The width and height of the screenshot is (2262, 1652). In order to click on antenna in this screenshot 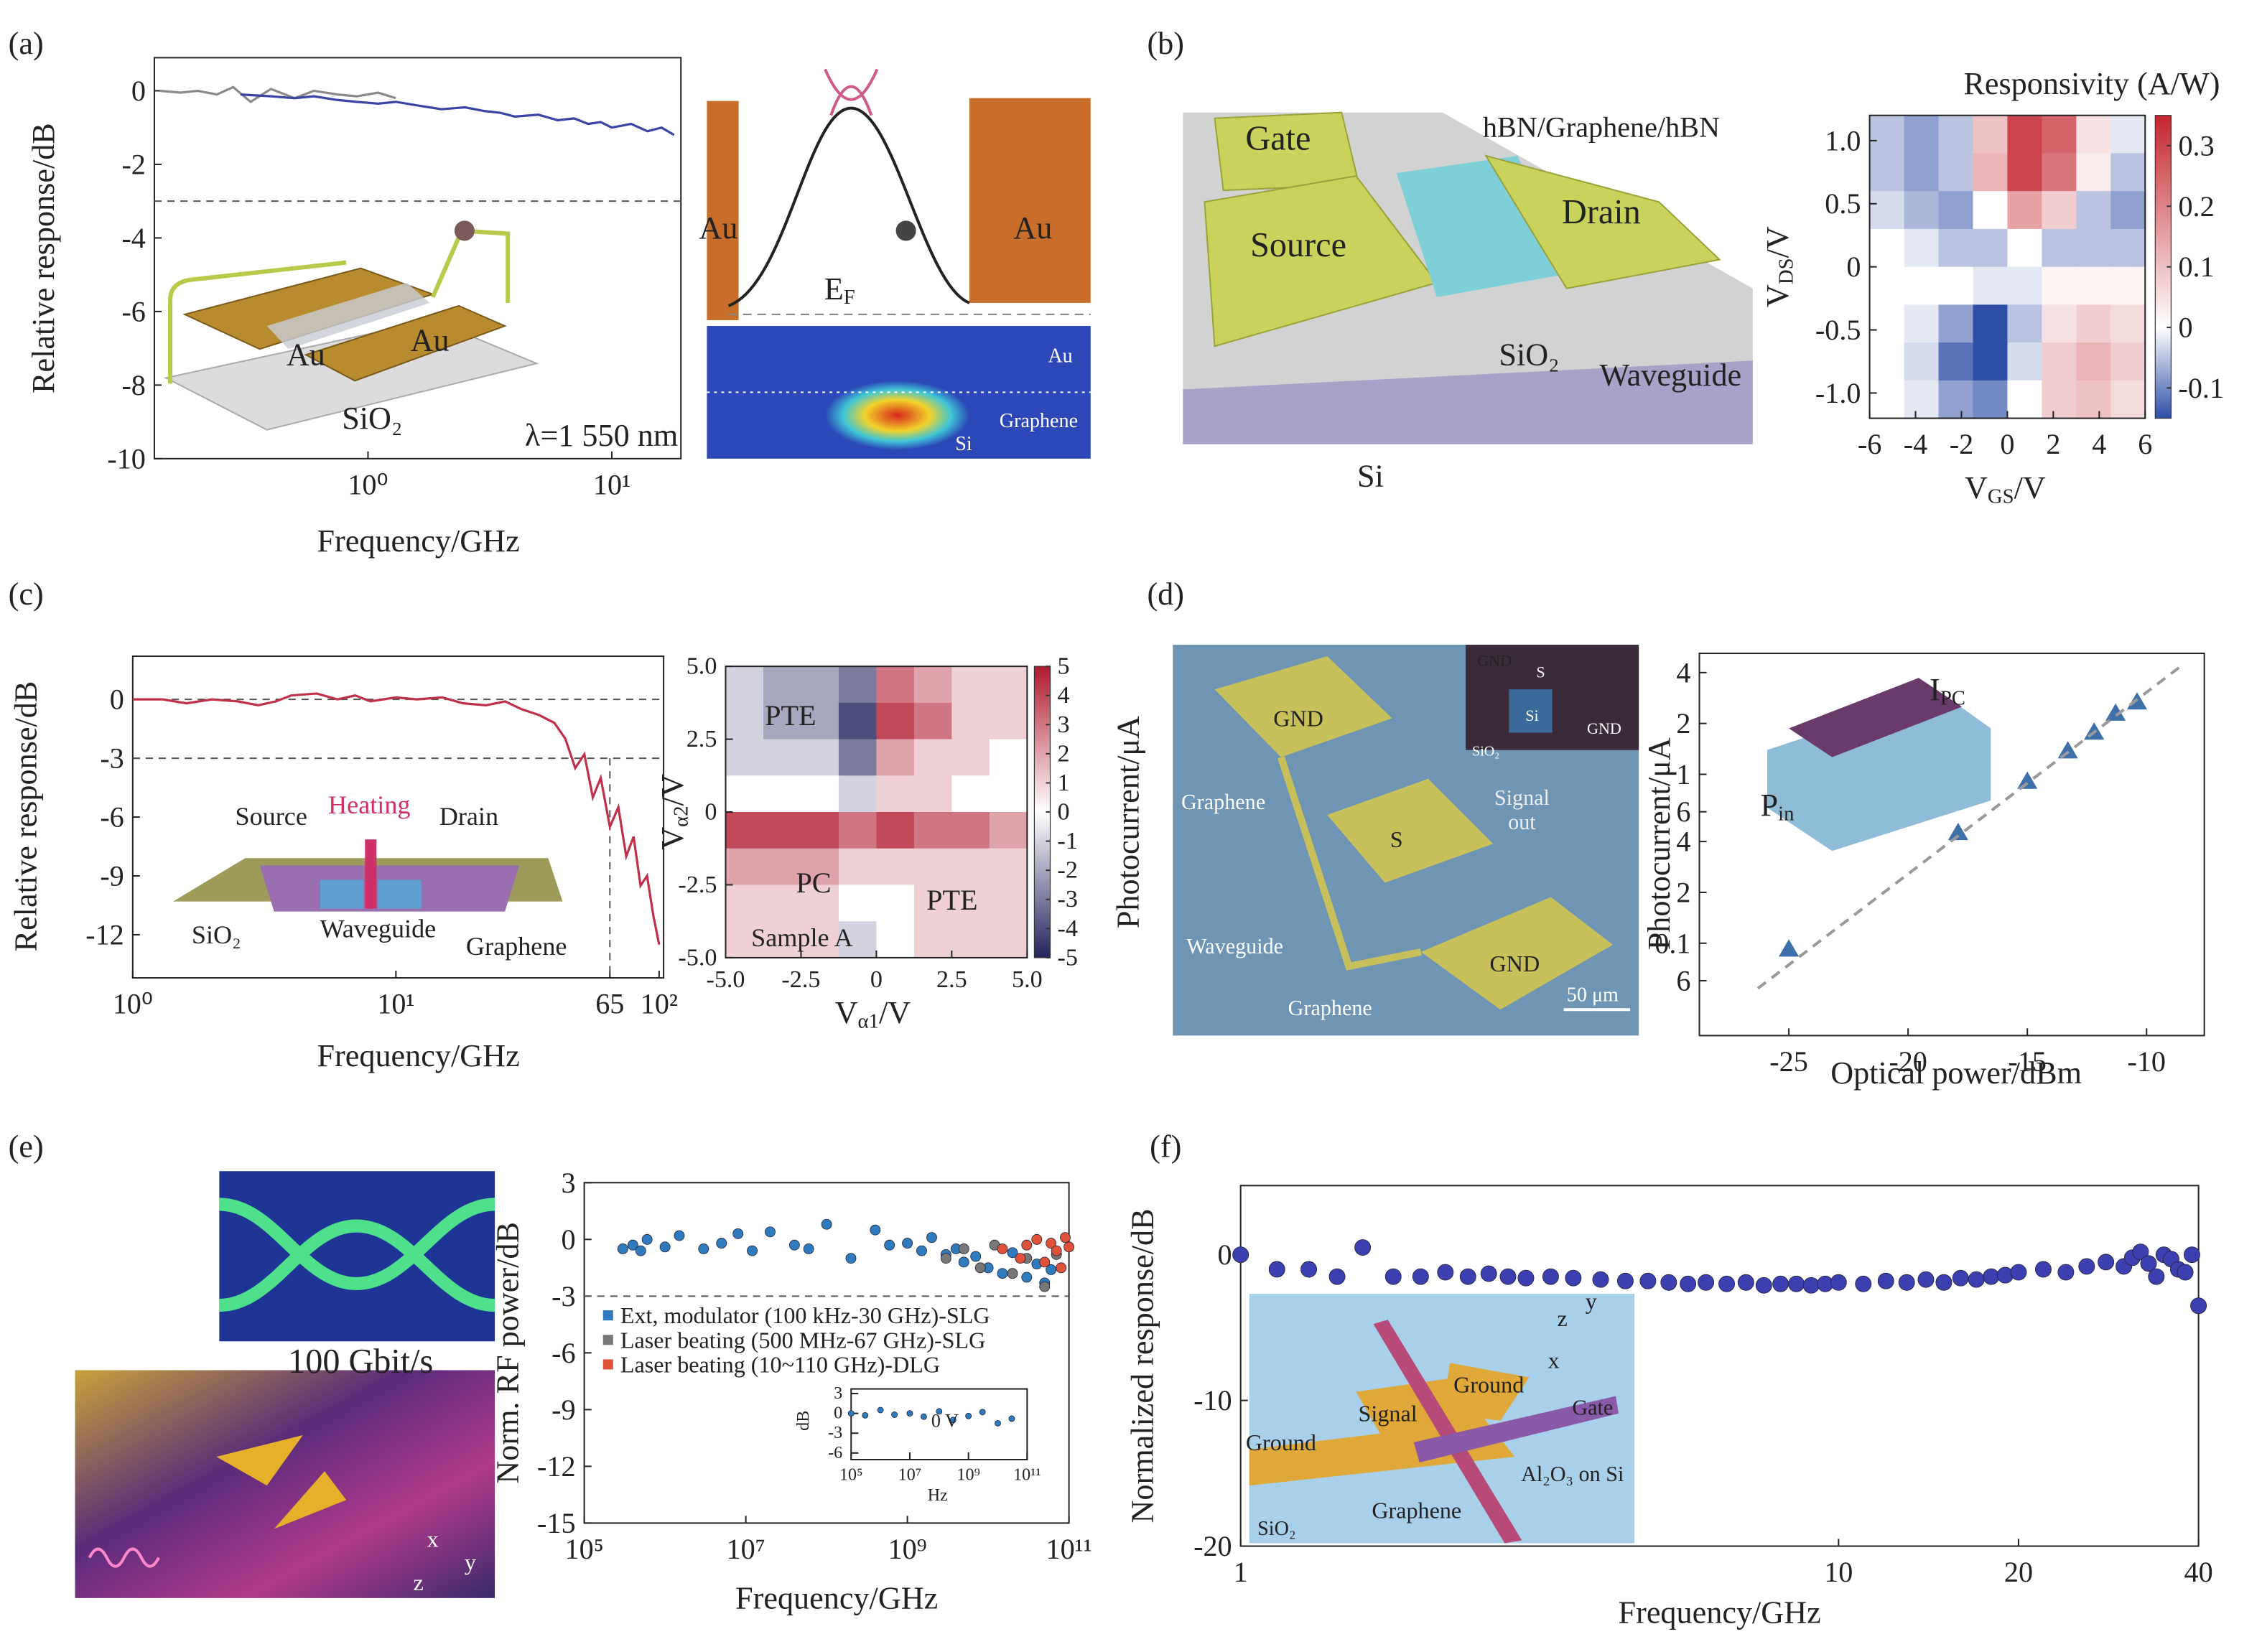, I will do `click(310, 1500)`.